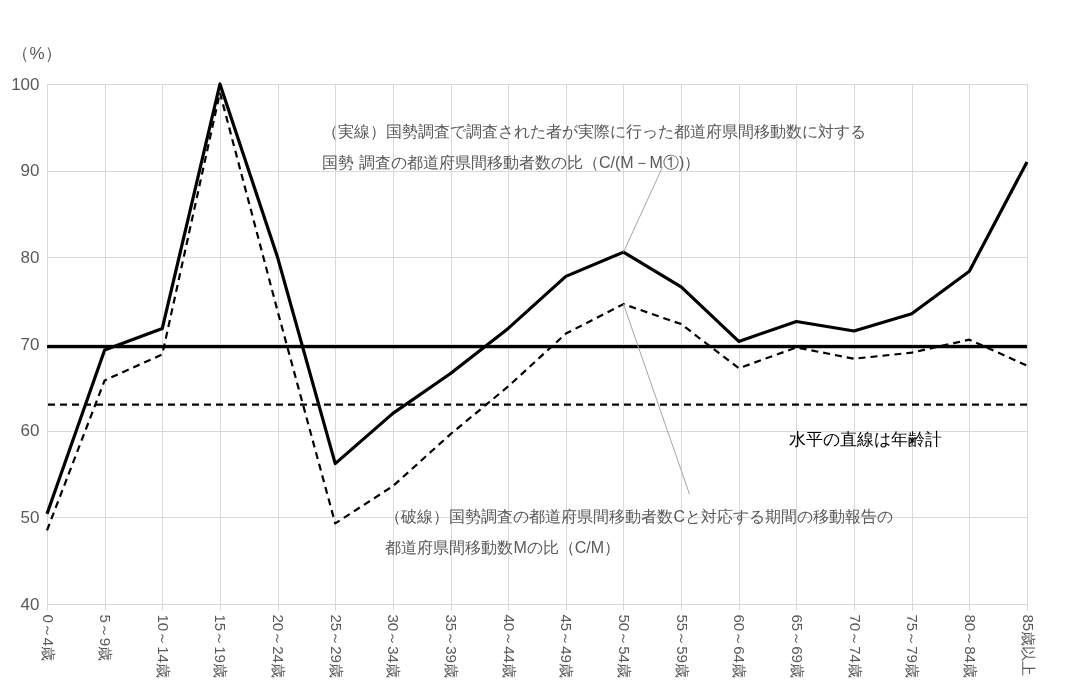 The width and height of the screenshot is (1069, 684). Describe the element at coordinates (624, 646) in the screenshot. I see `x-tick-label: 50～54歳` at that location.